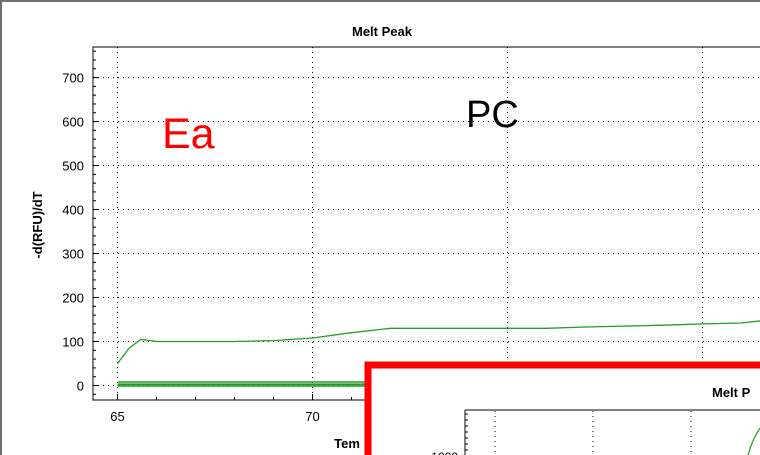 The width and height of the screenshot is (760, 455). I want to click on y-tick-label: 600, so click(73, 122).